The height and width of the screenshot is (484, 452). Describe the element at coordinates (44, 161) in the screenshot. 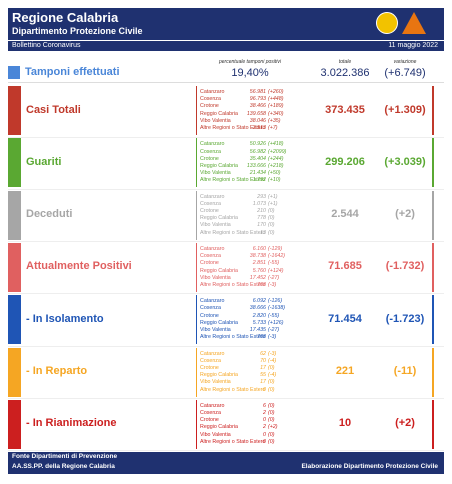

I see `section-title: Guariti` at that location.